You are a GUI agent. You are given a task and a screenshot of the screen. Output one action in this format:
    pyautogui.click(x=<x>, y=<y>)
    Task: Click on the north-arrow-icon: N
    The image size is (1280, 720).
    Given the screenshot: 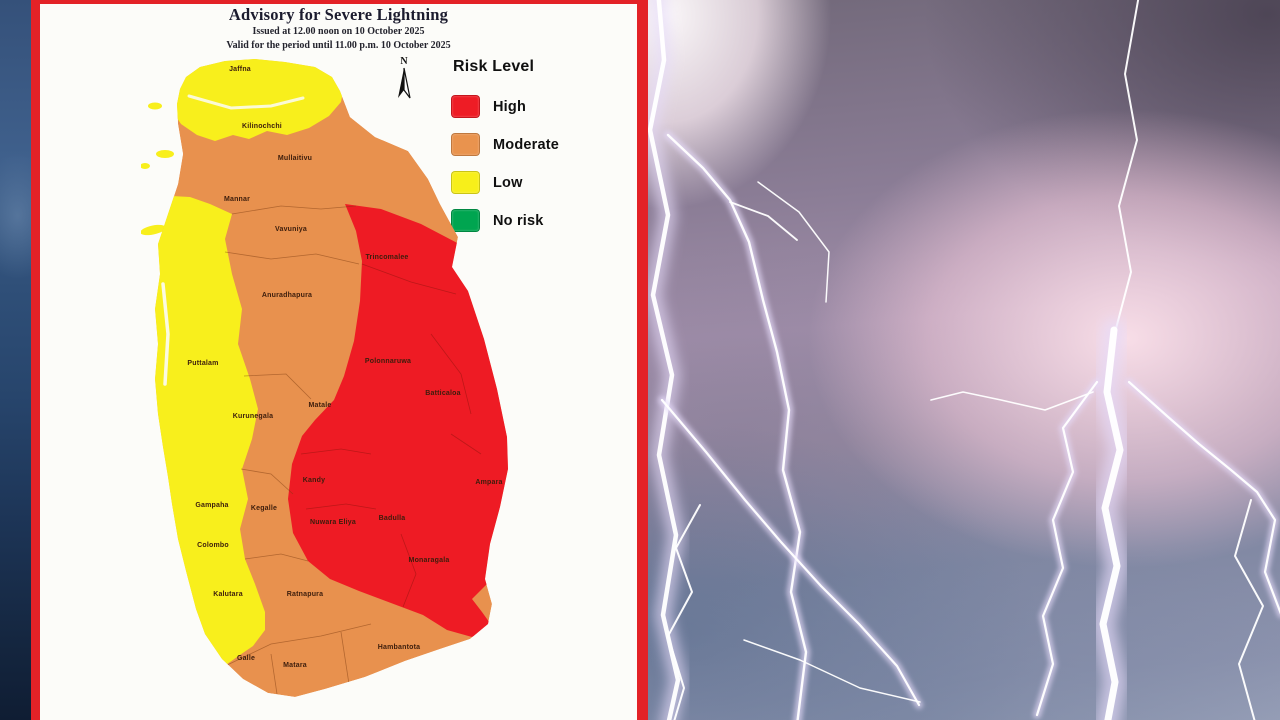 What is the action you would take?
    pyautogui.click(x=404, y=77)
    